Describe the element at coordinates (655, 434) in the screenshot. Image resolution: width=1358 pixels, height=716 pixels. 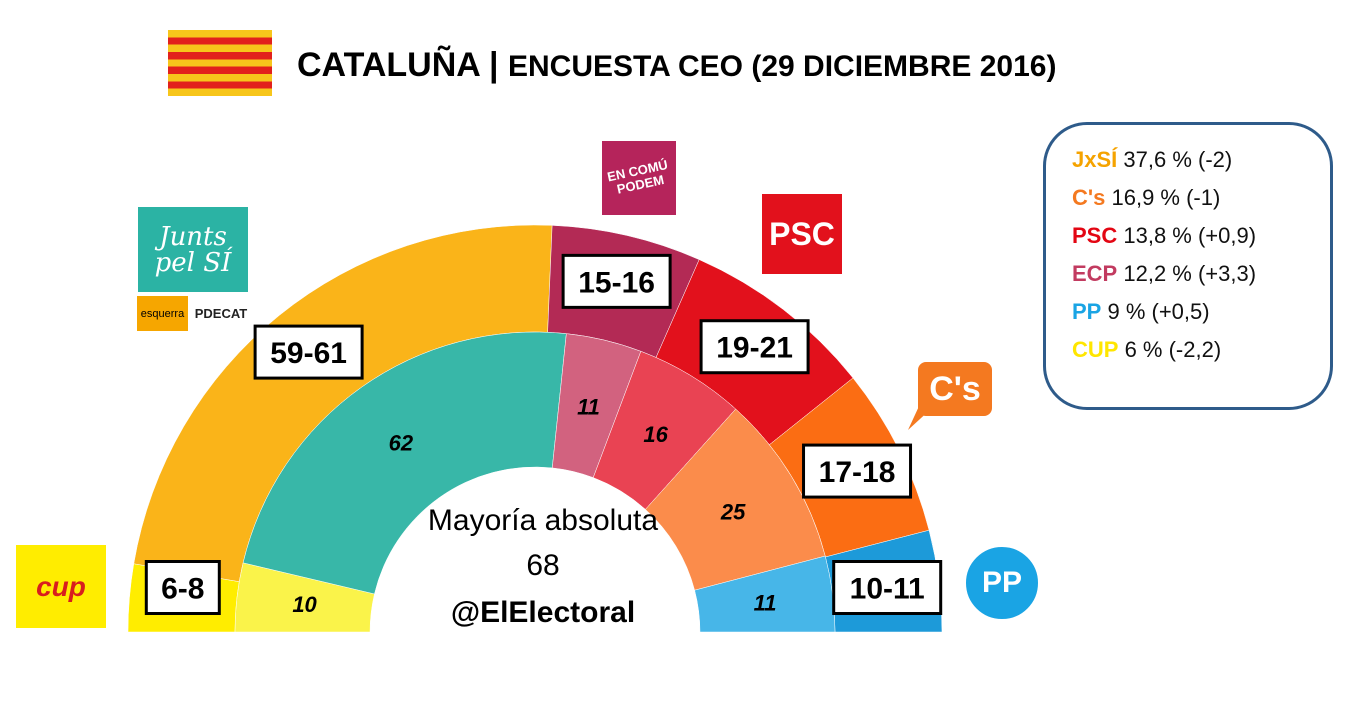
I see `seat-label-inner: 16` at that location.